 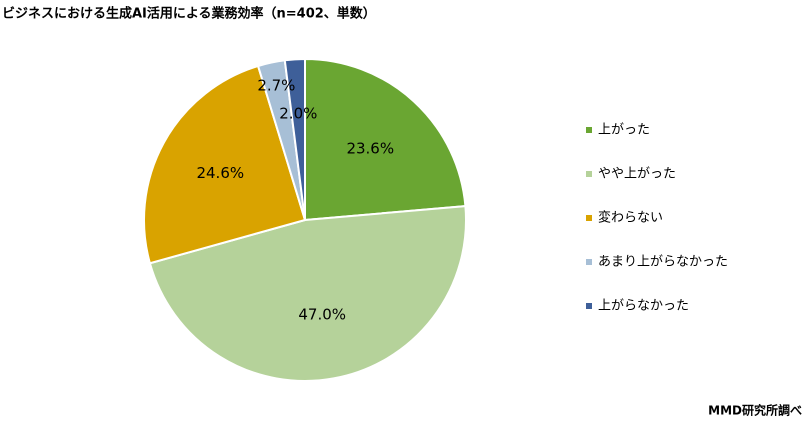 What do you see at coordinates (370, 148) in the screenshot?
I see `data-label: 23.6%` at bounding box center [370, 148].